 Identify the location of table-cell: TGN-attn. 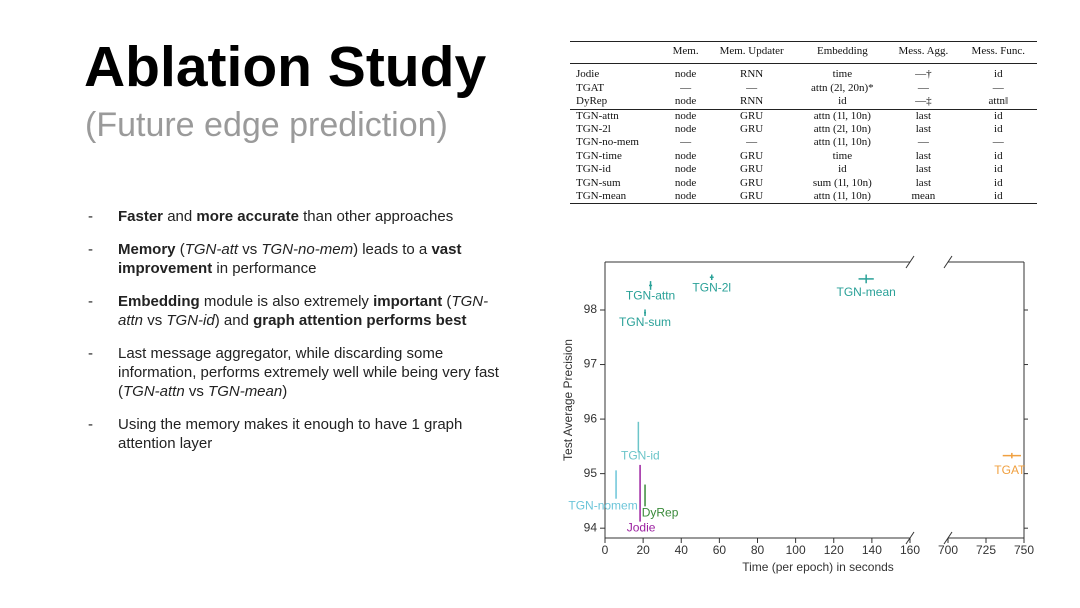
(597, 115).